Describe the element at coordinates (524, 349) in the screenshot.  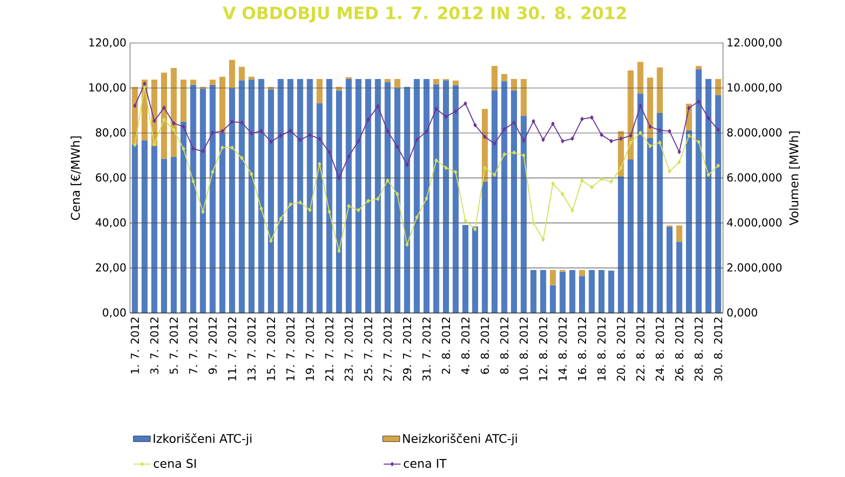
I see `x-tick-label: 10. 8. 2012` at that location.